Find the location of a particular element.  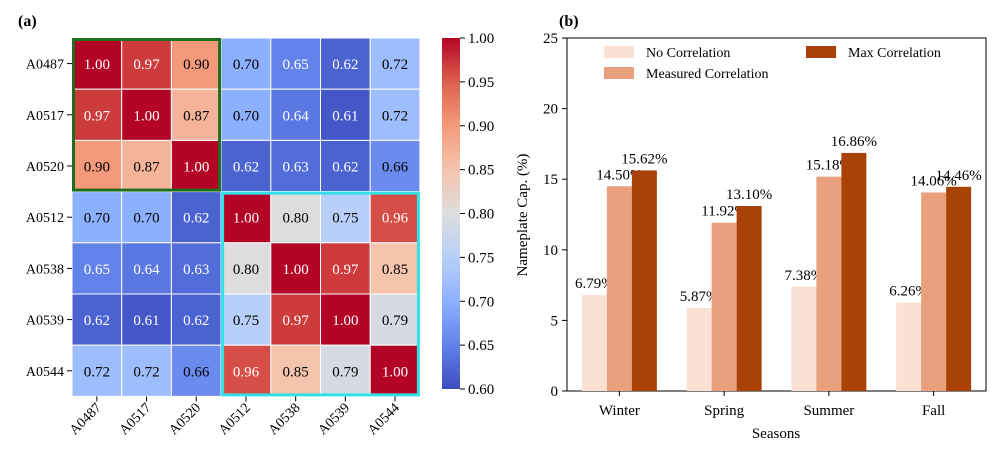

y-tick-label: 5 is located at coordinates (555, 321).